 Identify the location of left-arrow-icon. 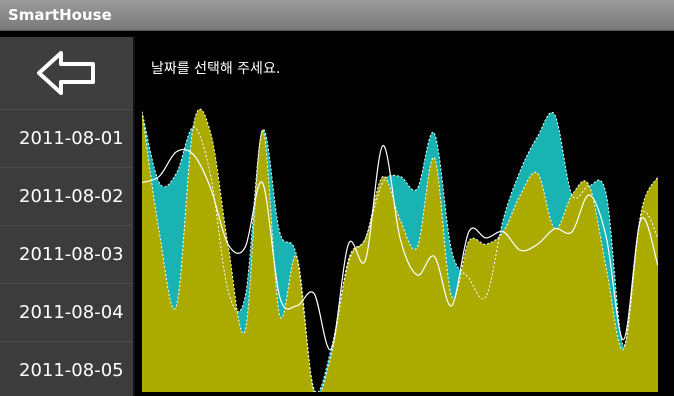
(65, 73).